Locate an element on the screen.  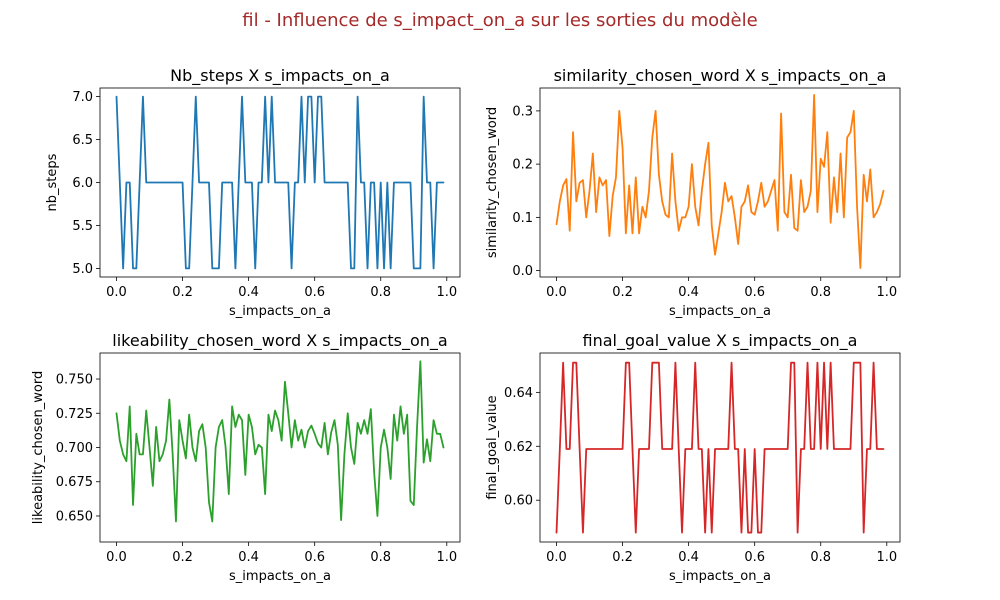
y-tick-label: 0.675 is located at coordinates (74, 482).